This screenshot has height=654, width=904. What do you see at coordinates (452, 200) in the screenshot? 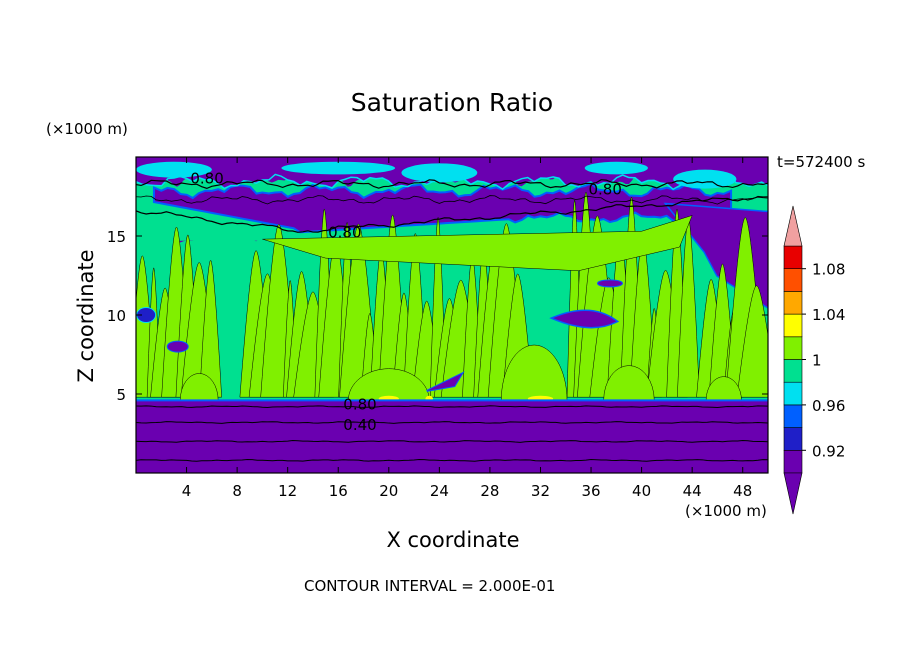
I see `contour-inner` at bounding box center [452, 200].